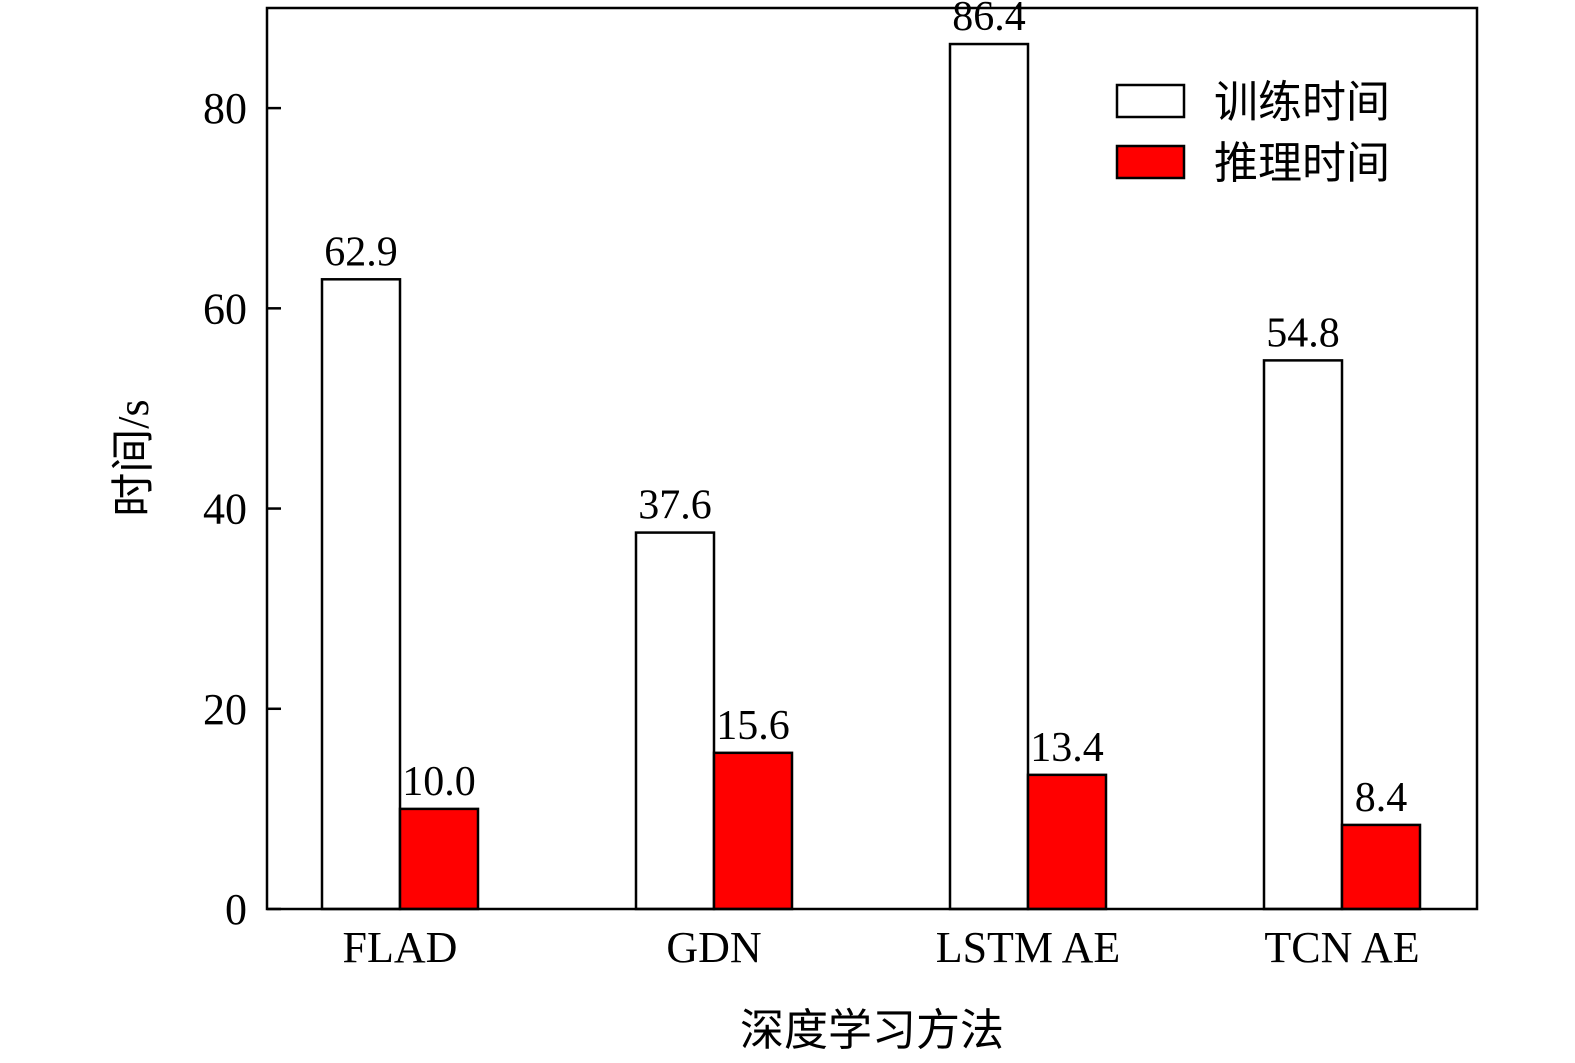 This screenshot has height=1063, width=1575. What do you see at coordinates (225, 509) in the screenshot?
I see `y-tick-label: 40` at bounding box center [225, 509].